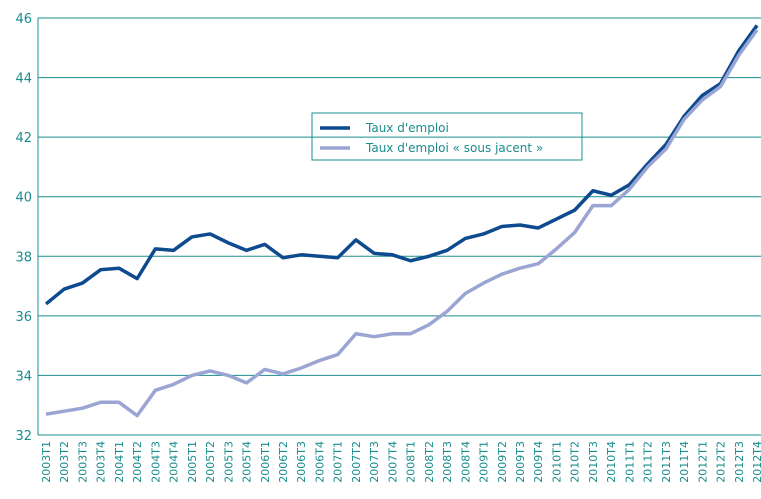  What do you see at coordinates (593, 462) in the screenshot?
I see `x-tick-label: 2010T3` at bounding box center [593, 462].